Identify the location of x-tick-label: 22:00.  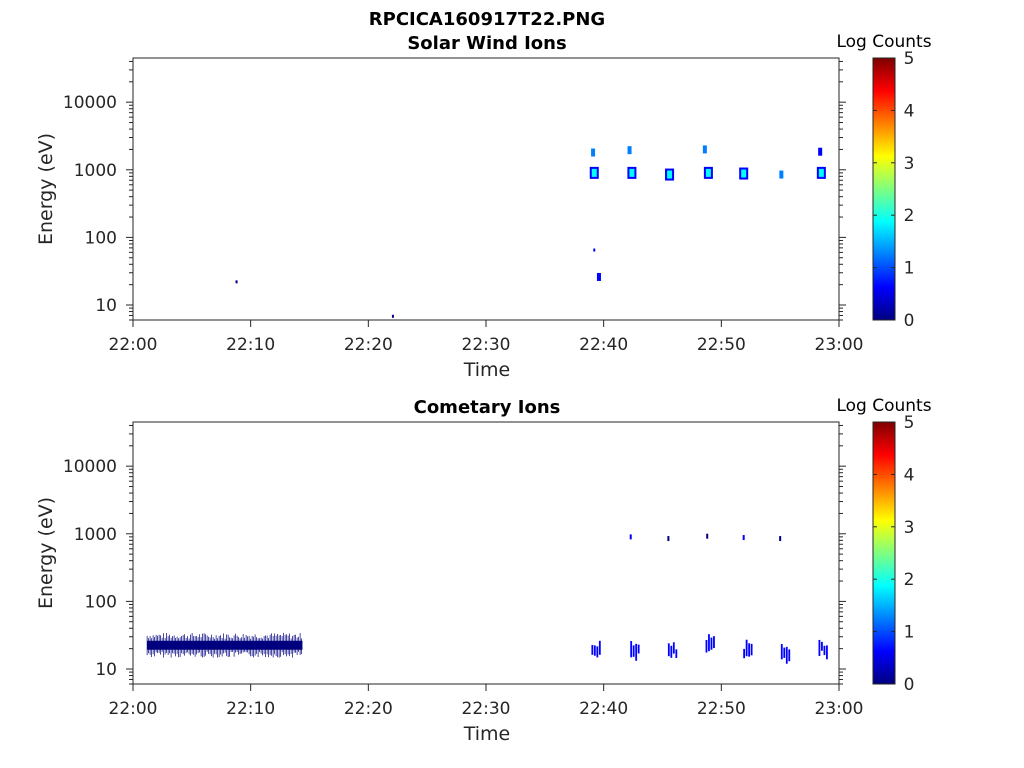
(133, 709).